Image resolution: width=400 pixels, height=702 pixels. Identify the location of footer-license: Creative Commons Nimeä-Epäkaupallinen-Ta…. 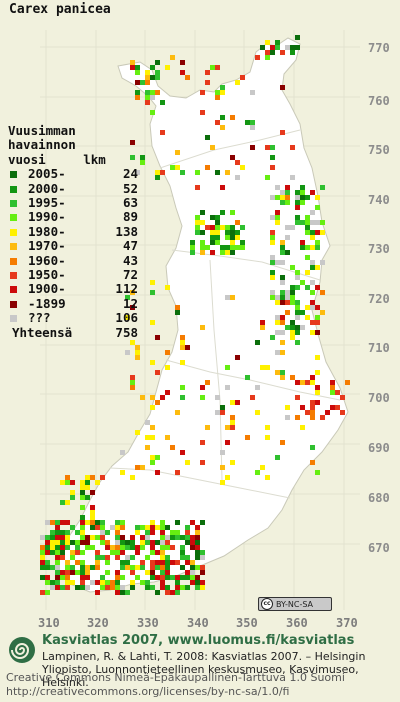
(175, 685).